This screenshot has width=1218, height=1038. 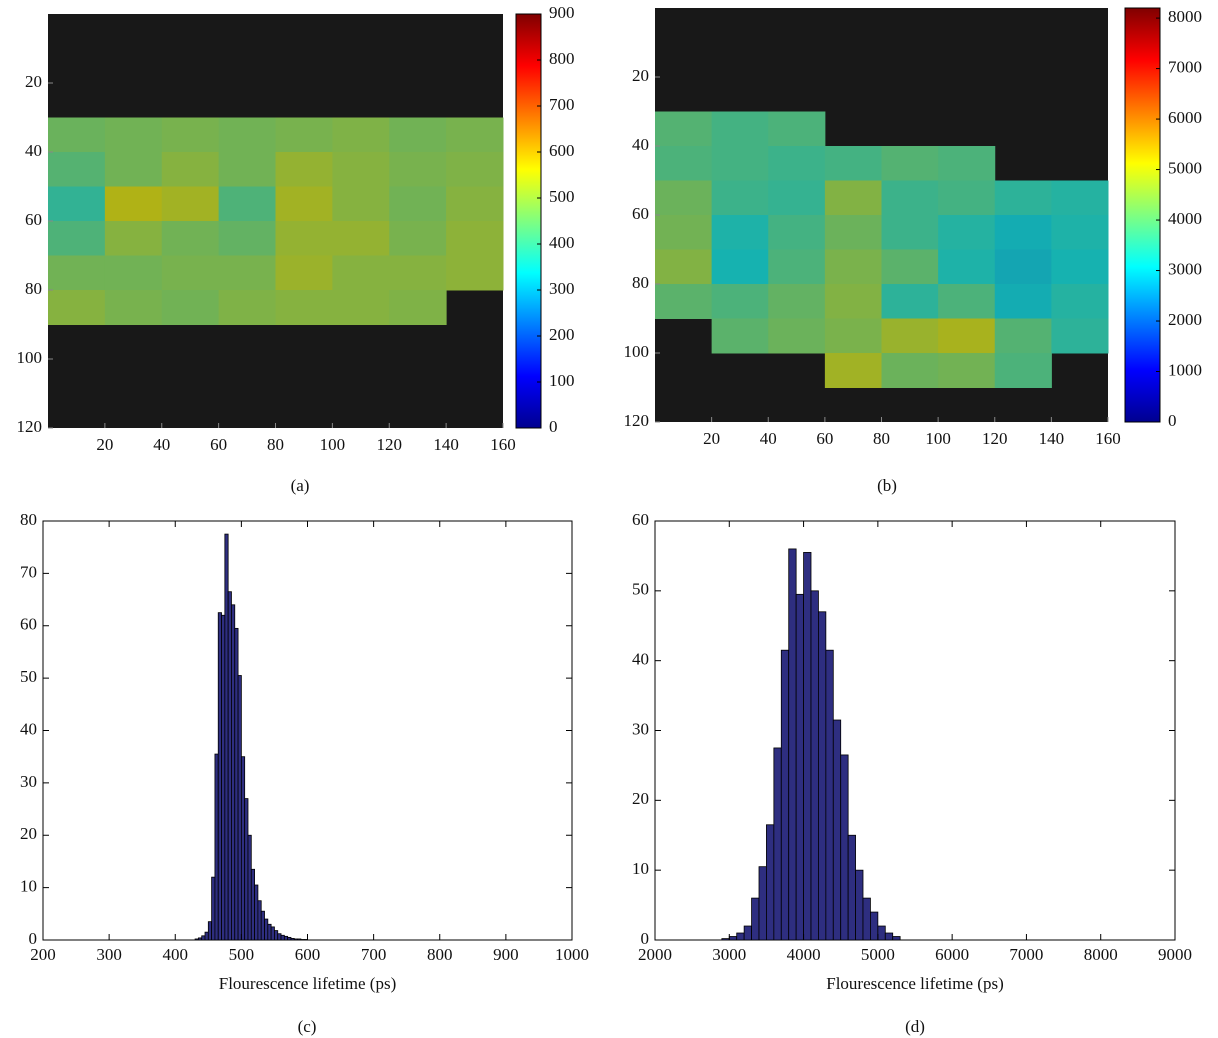 I want to click on y-tick-label: 100, so click(x=637, y=351).